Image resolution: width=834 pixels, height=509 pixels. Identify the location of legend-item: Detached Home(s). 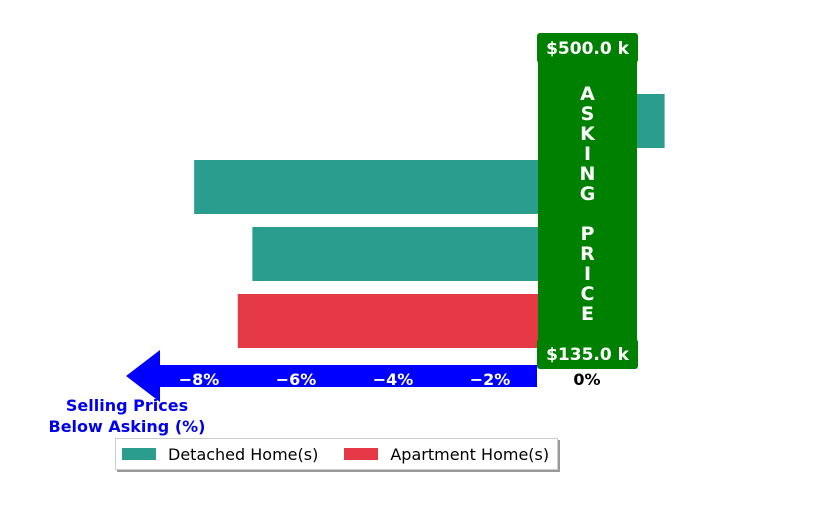
(220, 454).